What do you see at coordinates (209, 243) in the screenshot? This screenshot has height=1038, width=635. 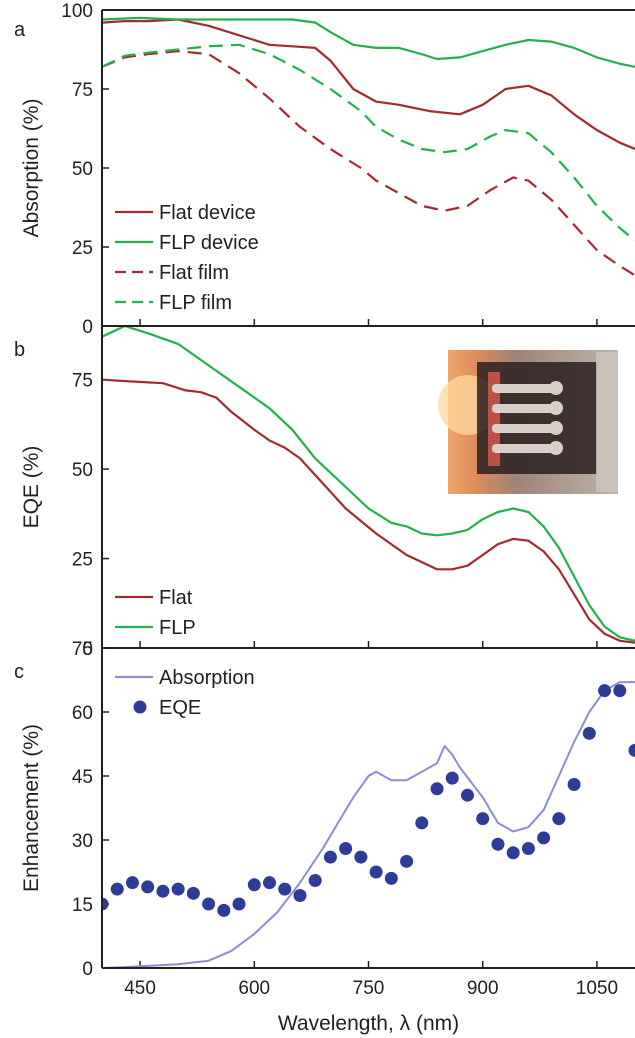 I see `legend-label: FLP device` at bounding box center [209, 243].